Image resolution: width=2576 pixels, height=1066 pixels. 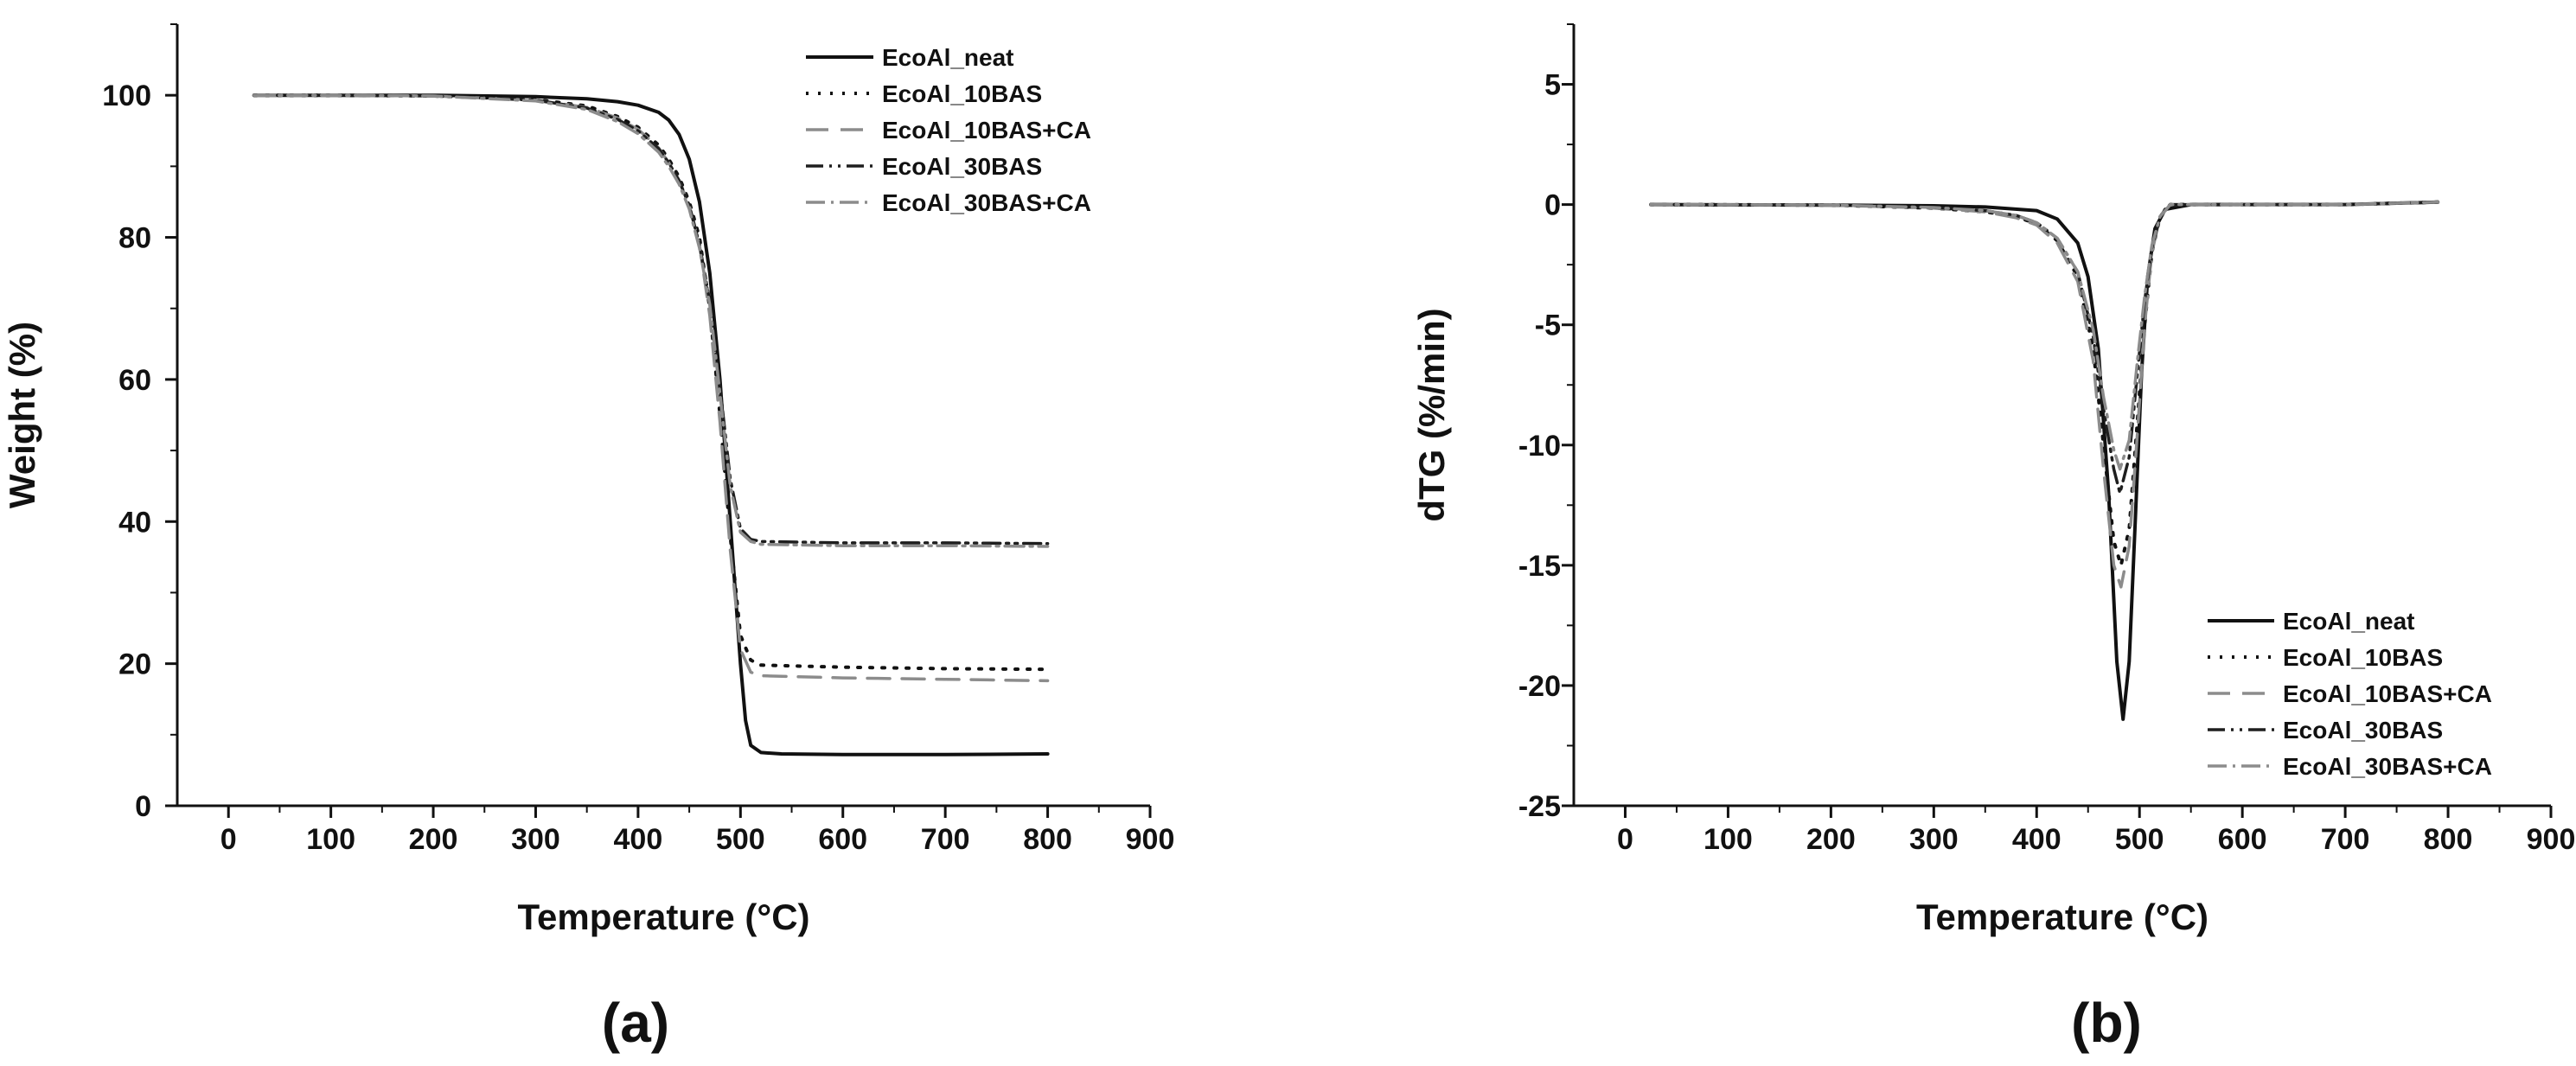 I want to click on series-line-ecoal-10bas-ca, so click(x=2044, y=395).